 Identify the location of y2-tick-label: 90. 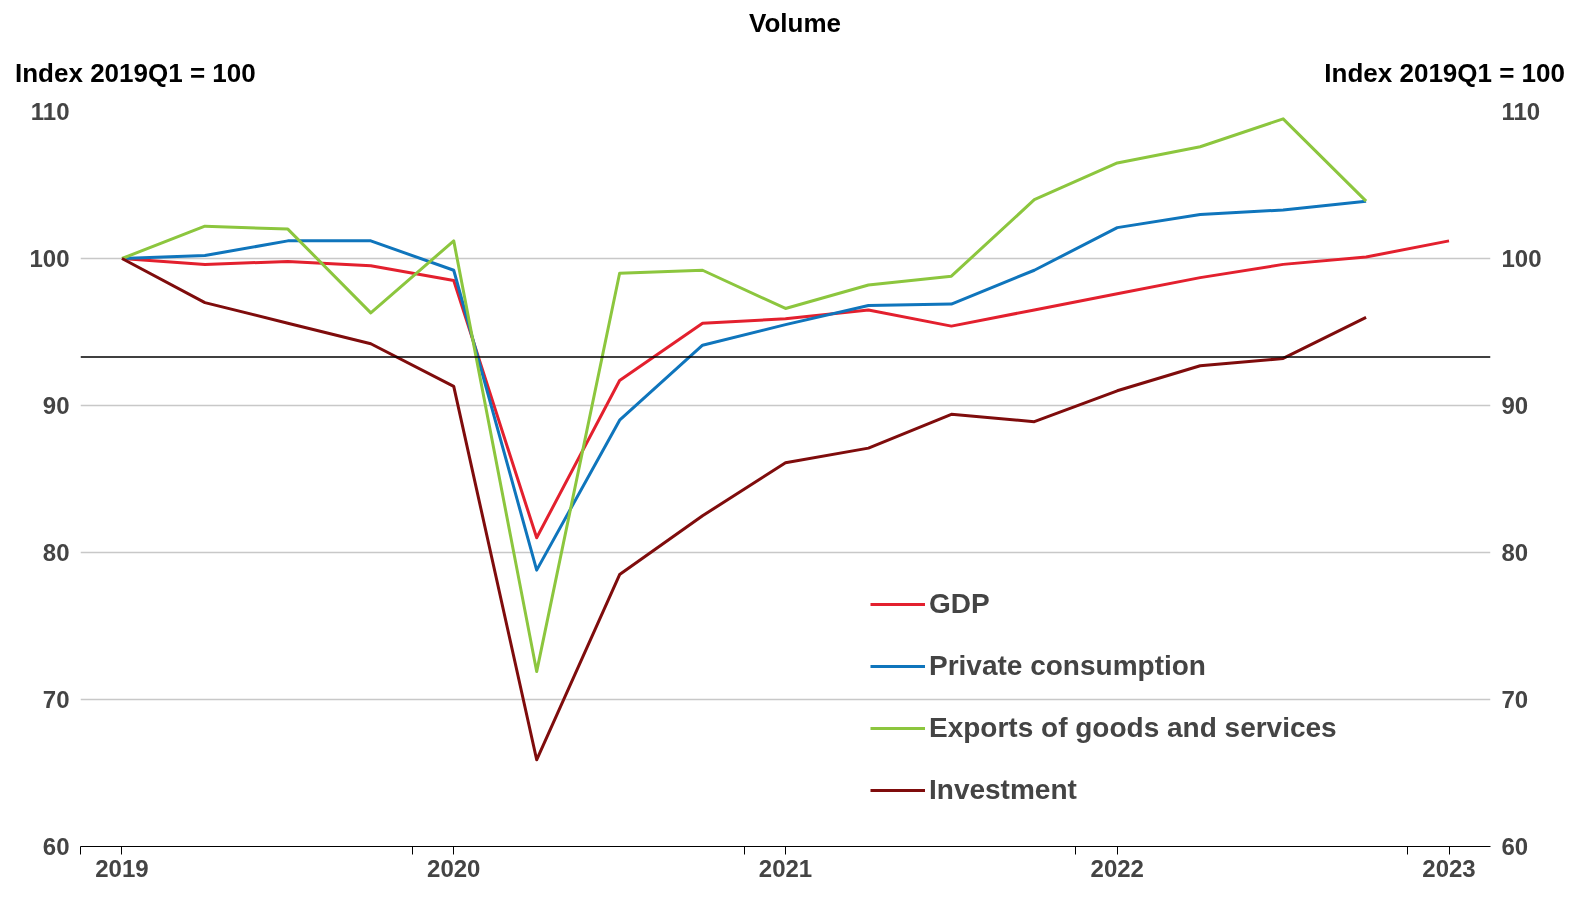
(1515, 405).